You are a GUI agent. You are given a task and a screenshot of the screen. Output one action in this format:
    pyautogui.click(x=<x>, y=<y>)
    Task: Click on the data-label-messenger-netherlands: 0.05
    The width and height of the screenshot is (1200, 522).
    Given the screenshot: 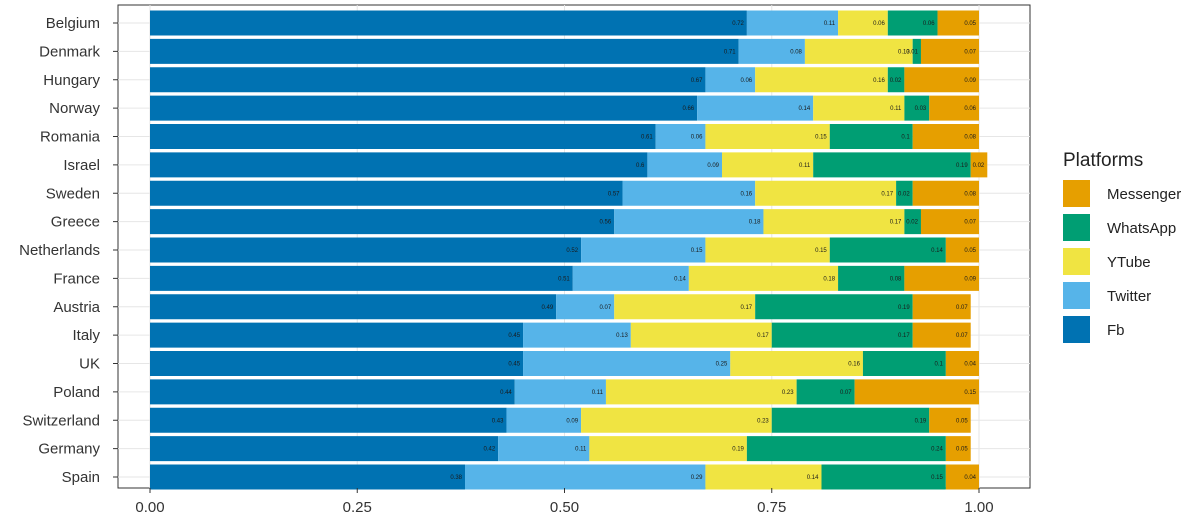 What is the action you would take?
    pyautogui.click(x=970, y=251)
    